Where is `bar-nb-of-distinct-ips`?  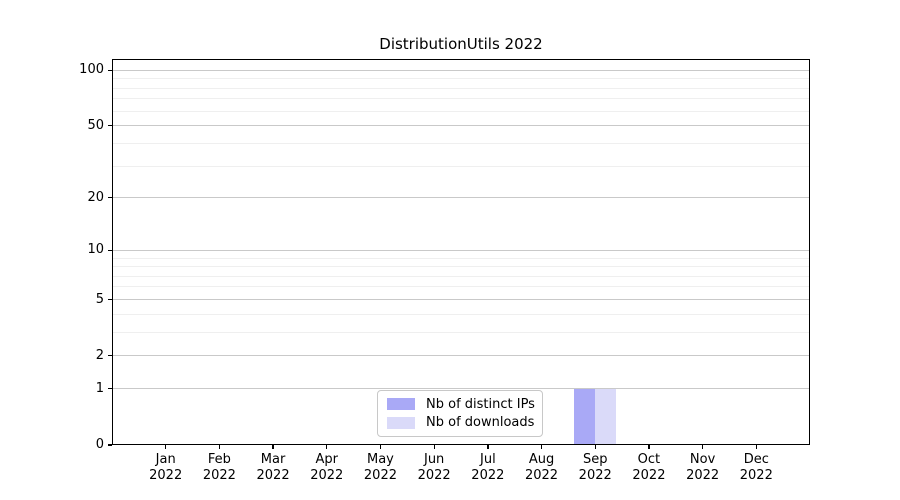
bar-nb-of-distinct-ips is located at coordinates (585, 416).